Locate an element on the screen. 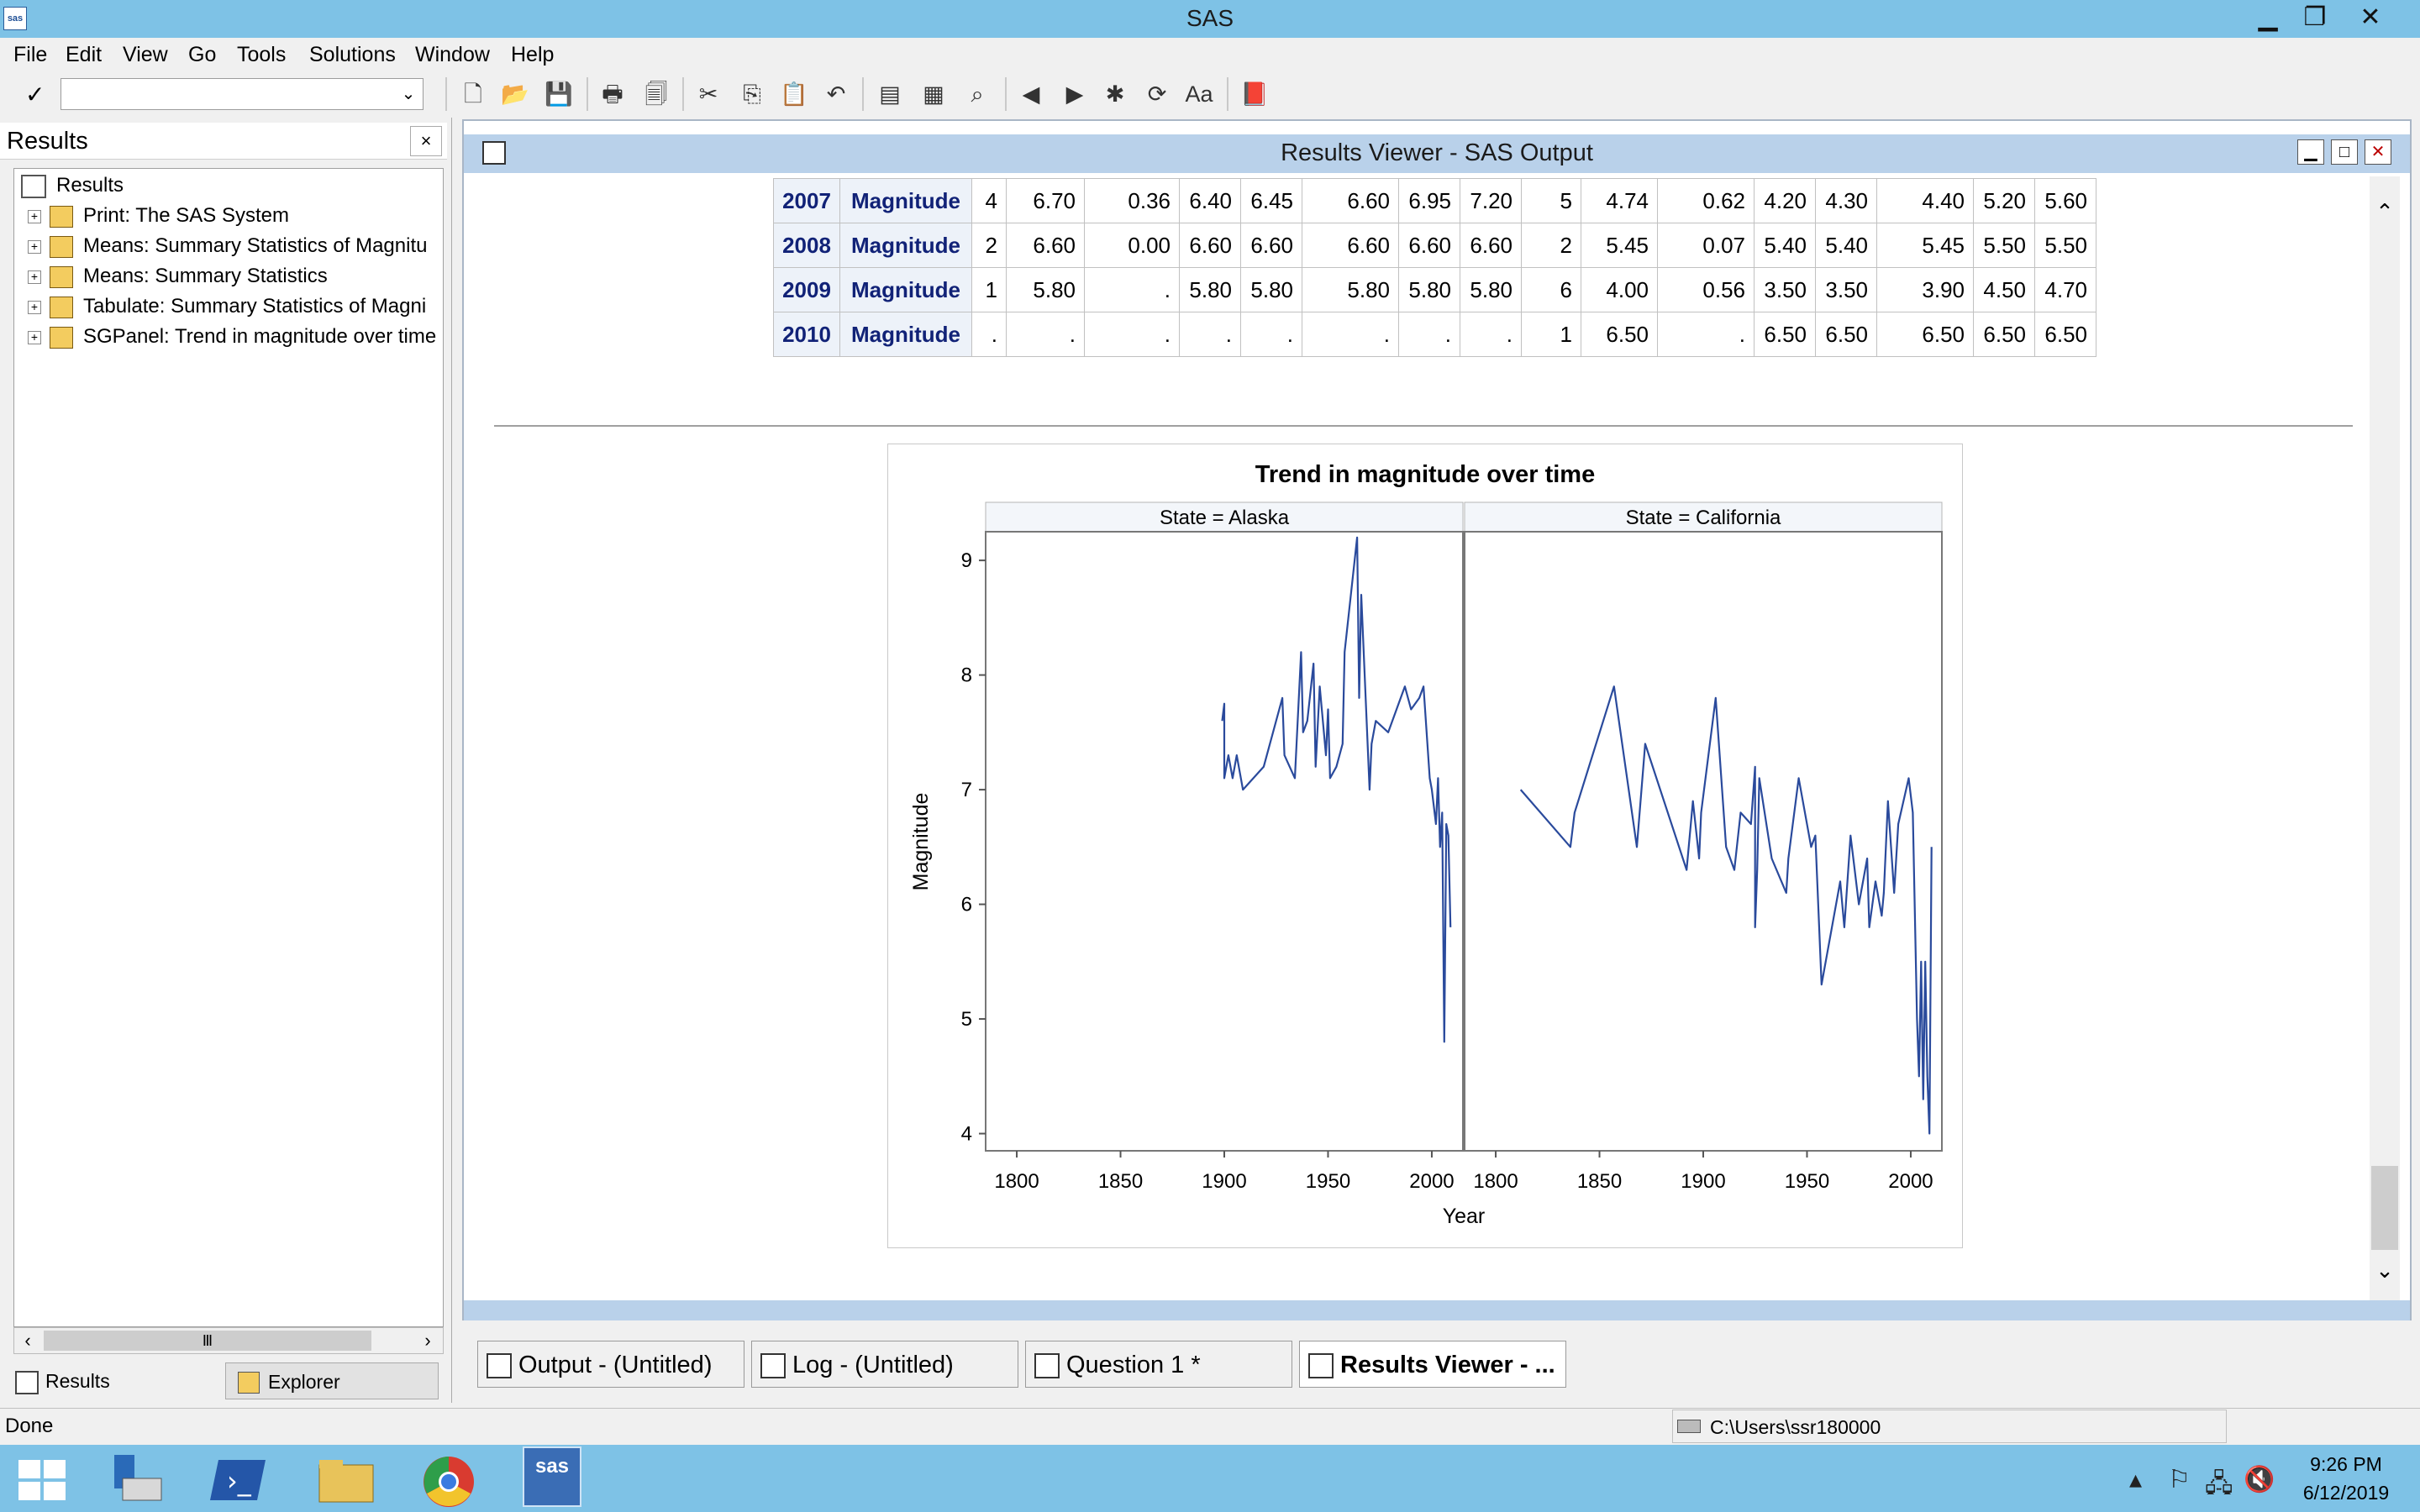 The image size is (2420, 1512). new-icon: 🗋 is located at coordinates (473, 94).